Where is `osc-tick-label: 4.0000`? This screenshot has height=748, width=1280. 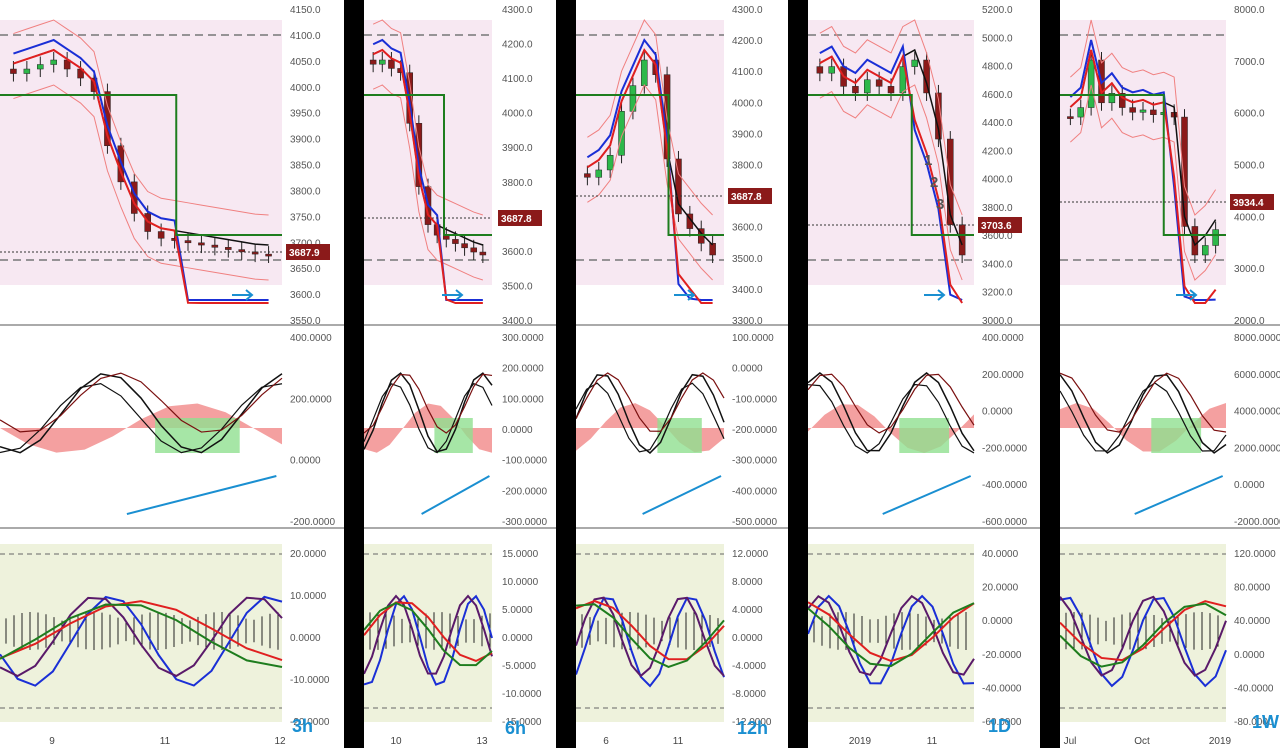
osc-tick-label: 4.0000 is located at coordinates (747, 610).